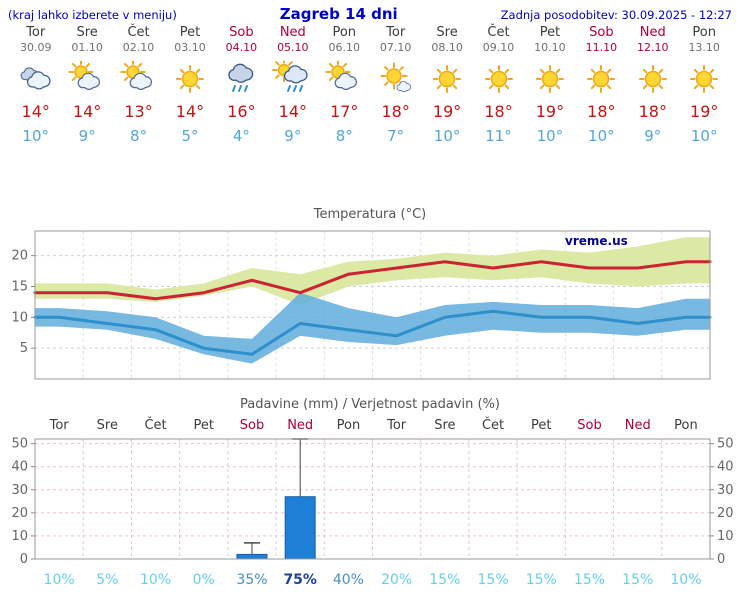  Describe the element at coordinates (190, 136) in the screenshot. I see `min-temp: 5°` at that location.